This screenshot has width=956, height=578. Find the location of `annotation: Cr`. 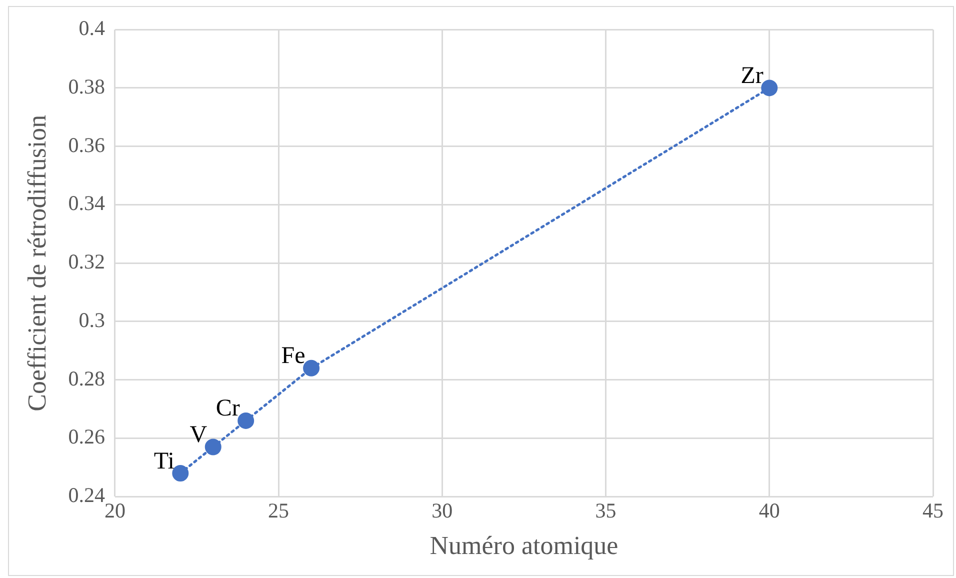

annotation: Cr is located at coordinates (228, 409).